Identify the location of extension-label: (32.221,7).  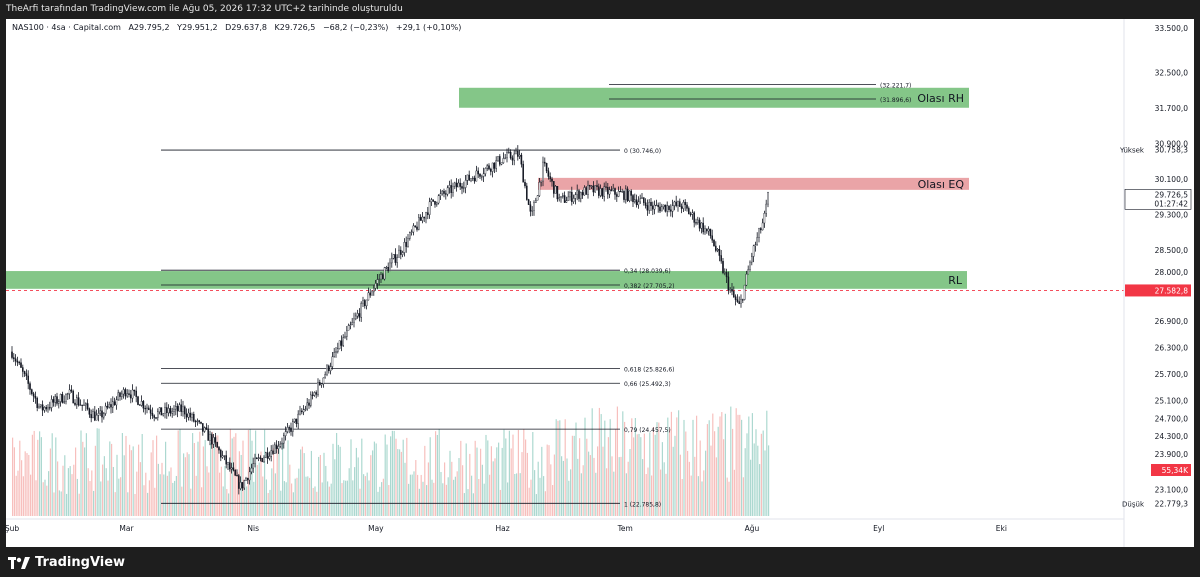
(895, 86).